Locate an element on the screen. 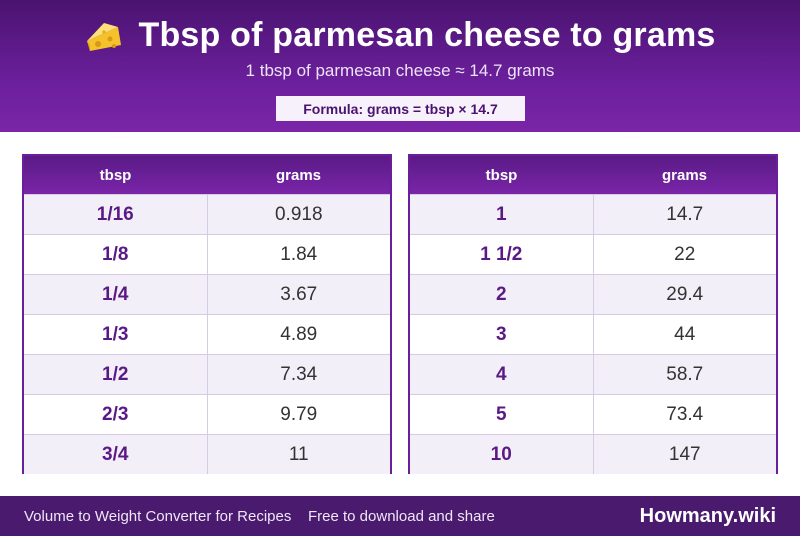  table-row: 1/4 3.67 is located at coordinates (207, 294).